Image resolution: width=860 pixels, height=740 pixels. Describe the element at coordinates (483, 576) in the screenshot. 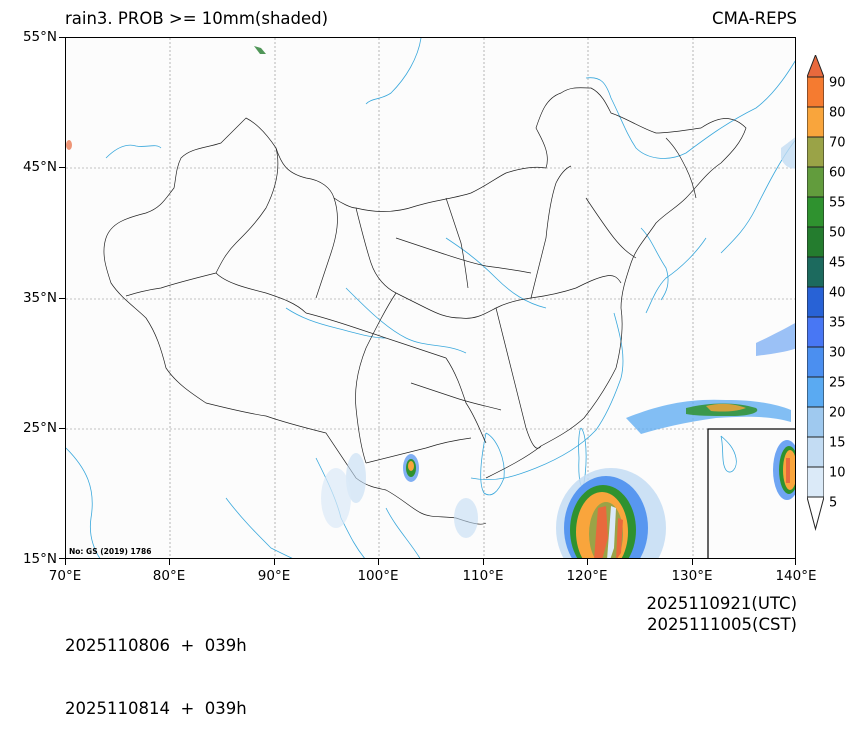

I see `lon-tick-110: 110°E` at that location.